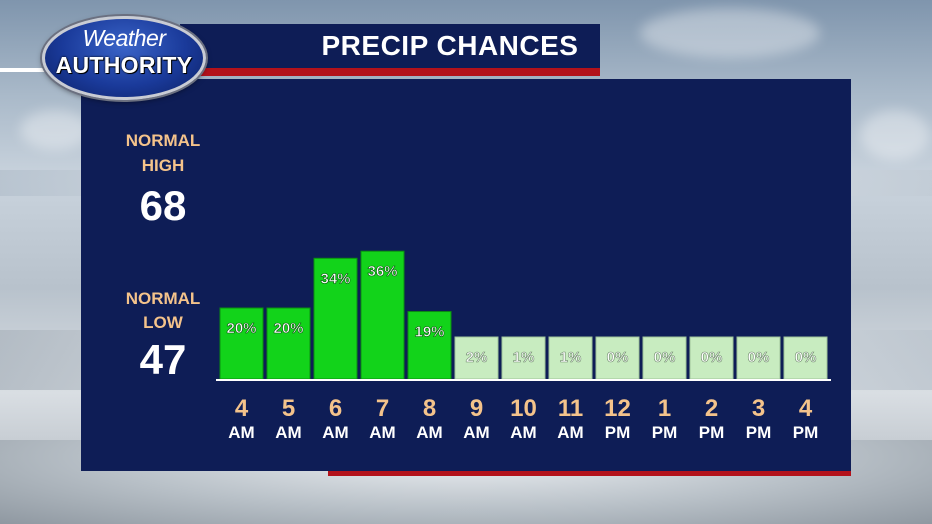 The height and width of the screenshot is (524, 932). I want to click on panel-accent-stripe, so click(589, 473).